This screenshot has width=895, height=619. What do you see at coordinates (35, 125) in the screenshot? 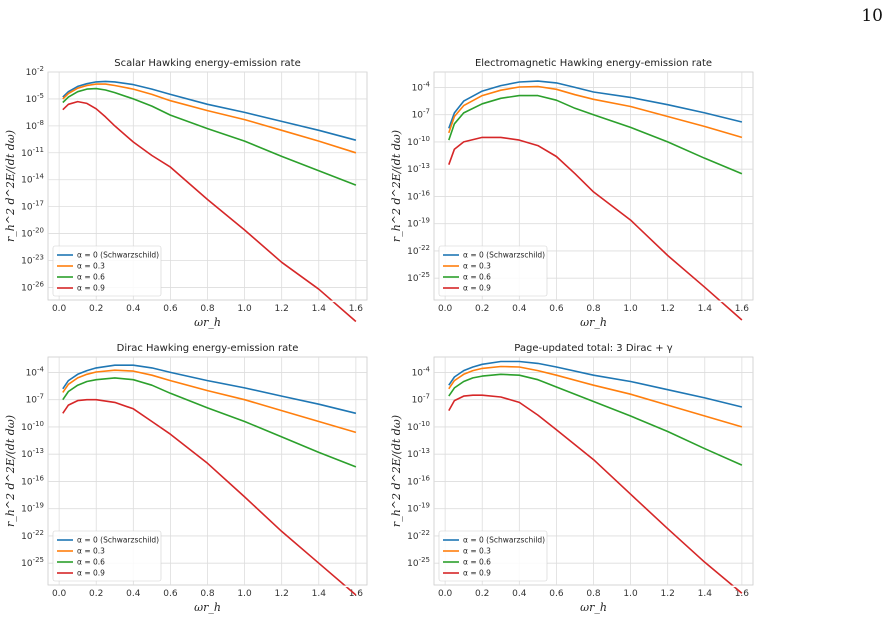
I see `y-tick-label: 10⁻⁸` at bounding box center [35, 125].